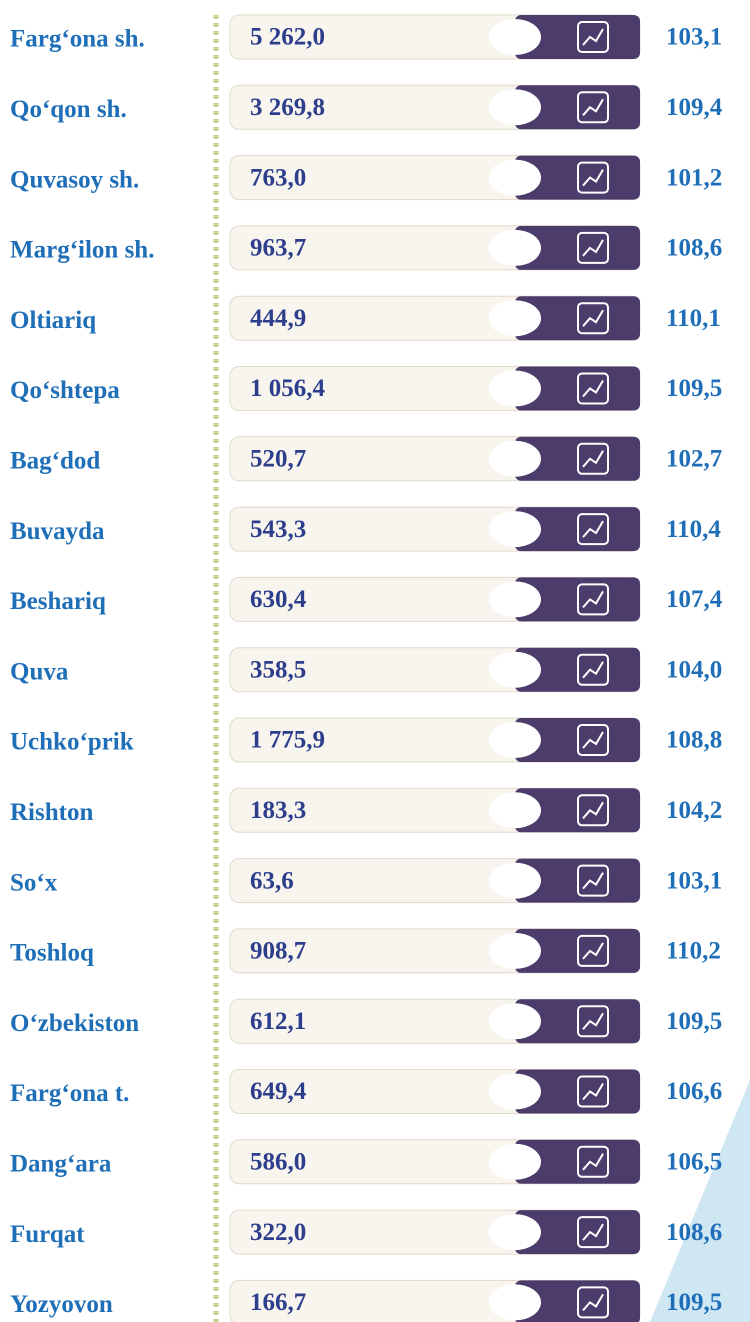  Describe the element at coordinates (278, 459) in the screenshot. I see `value: 520,7` at that location.